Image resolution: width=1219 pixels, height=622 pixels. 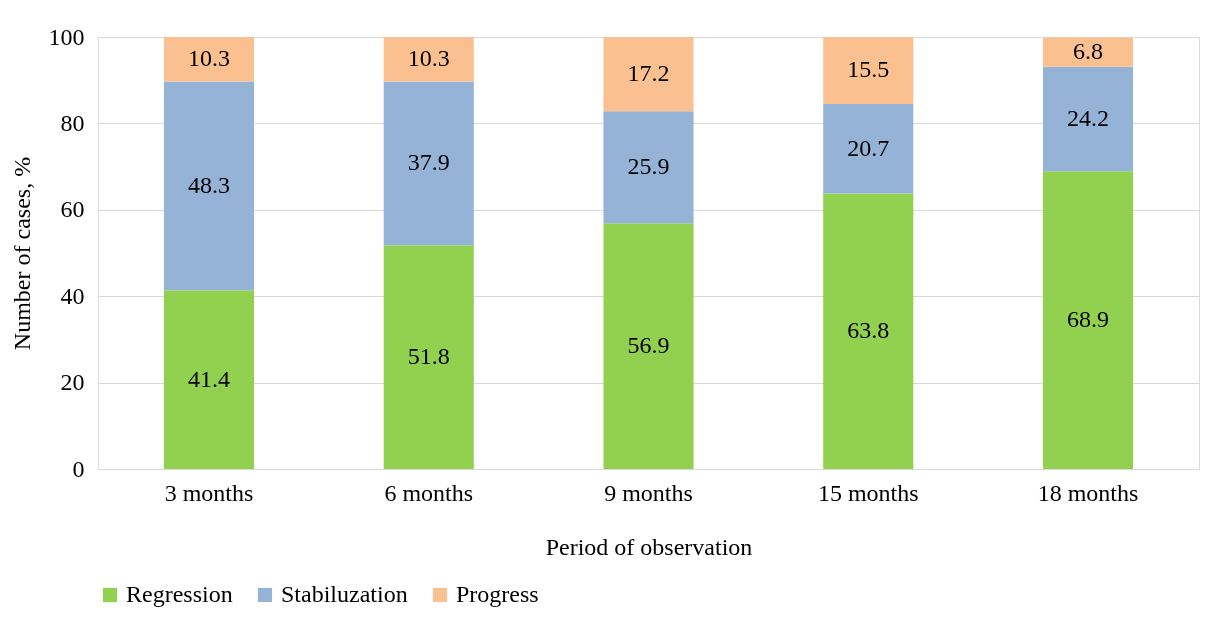 What do you see at coordinates (648, 492) in the screenshot?
I see `x-tick-label: 9 months` at bounding box center [648, 492].